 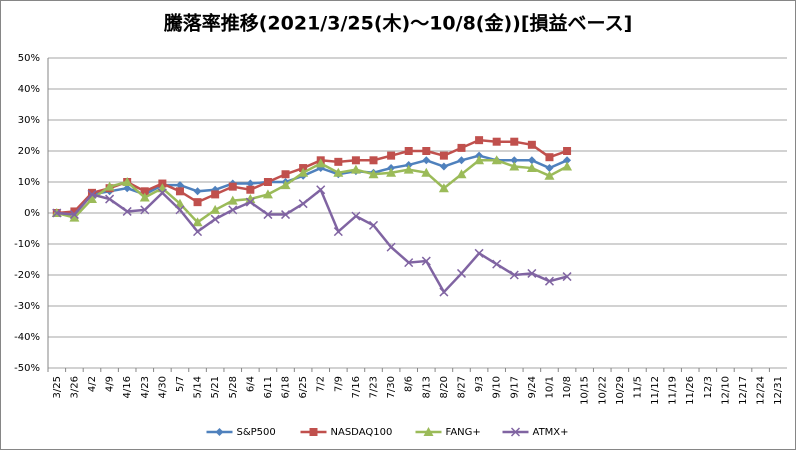 What do you see at coordinates (479, 384) in the screenshot?
I see `x-tick-label: 9/3` at bounding box center [479, 384].